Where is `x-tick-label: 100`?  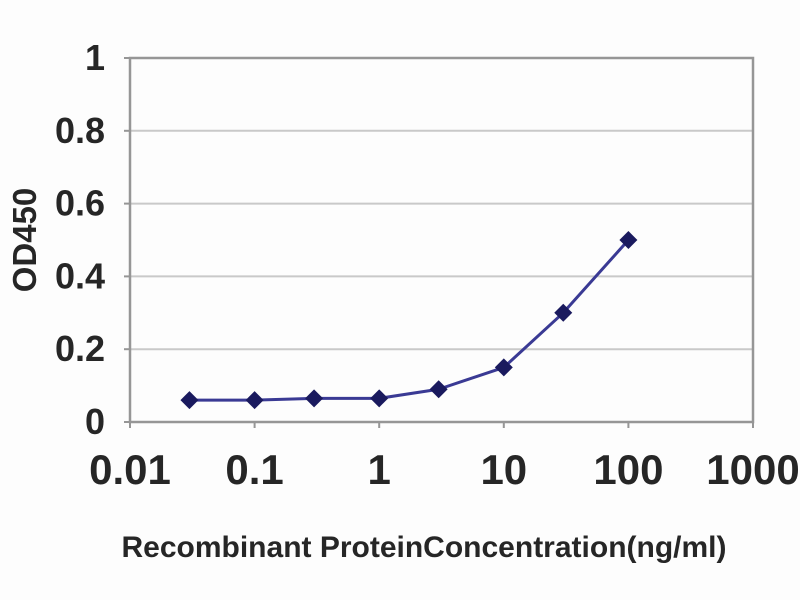
x-tick-label: 100 is located at coordinates (628, 469).